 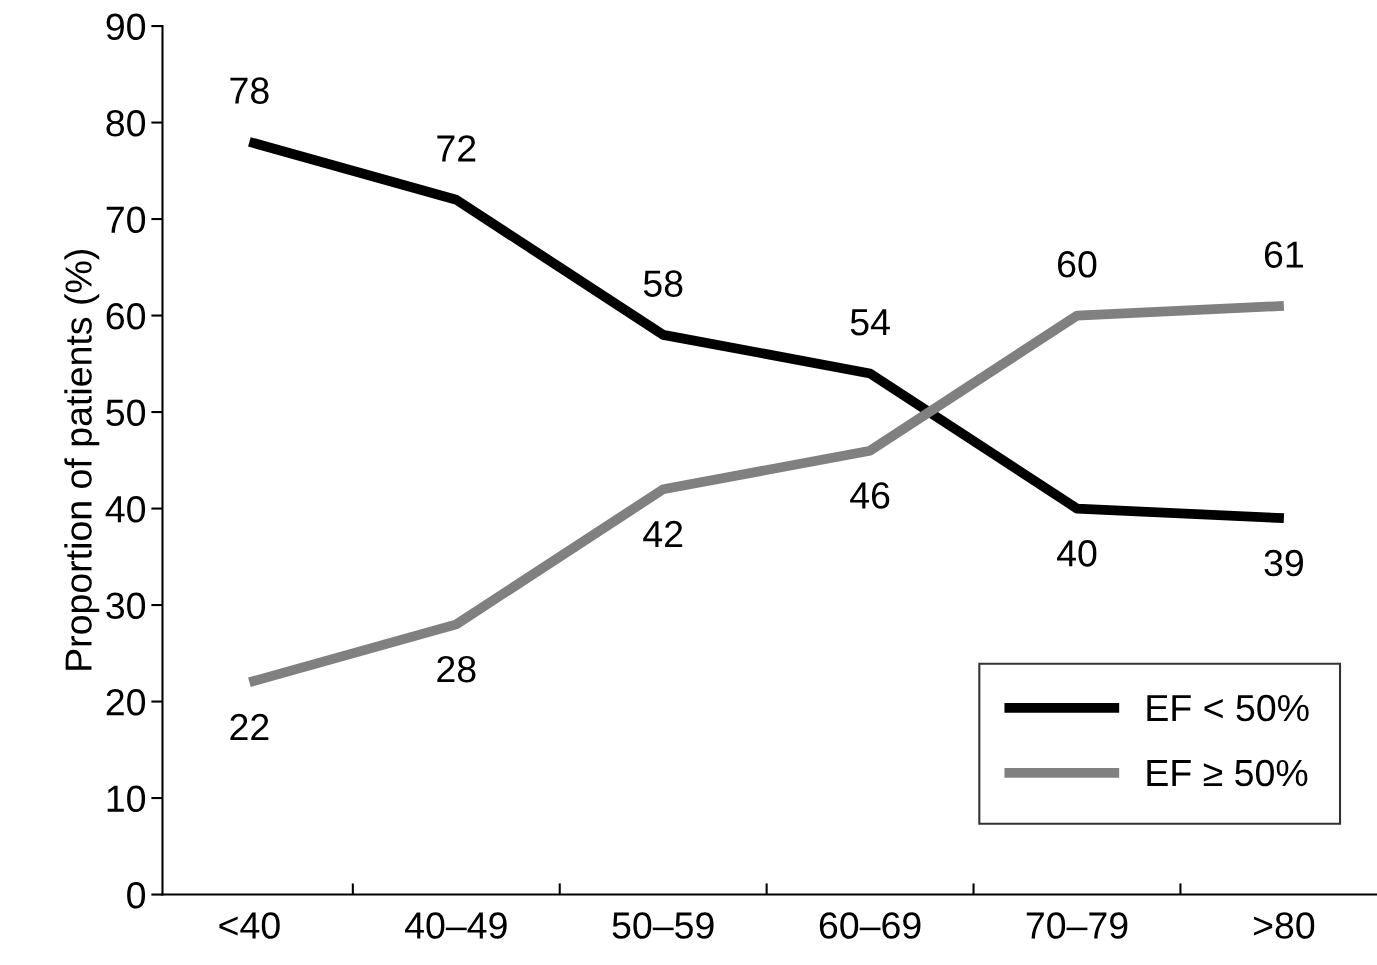 I want to click on x-tick-label: 70–79, so click(x=1077, y=925).